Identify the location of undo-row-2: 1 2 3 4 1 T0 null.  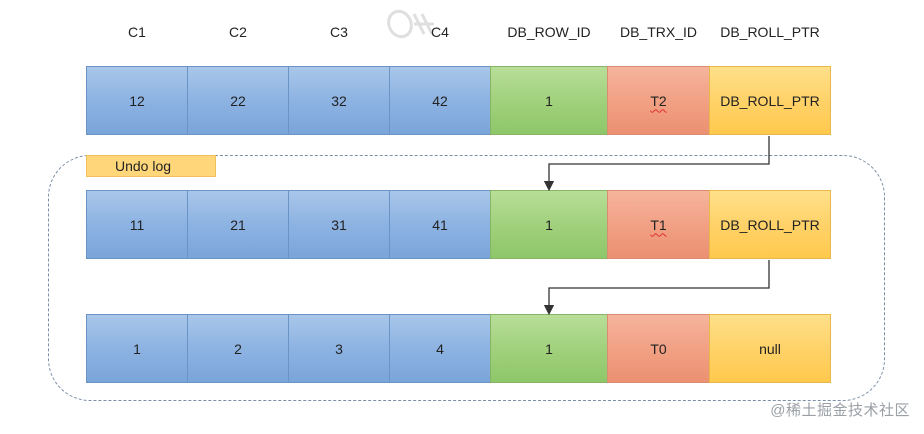
(458, 348).